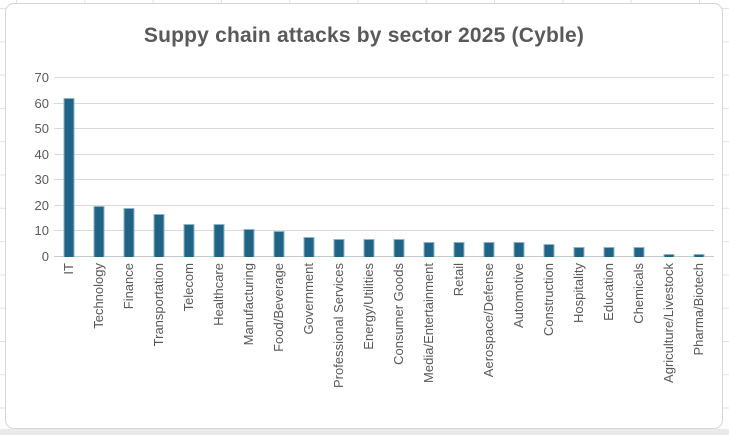  What do you see at coordinates (579, 251) in the screenshot?
I see `bar-hospitality` at bounding box center [579, 251].